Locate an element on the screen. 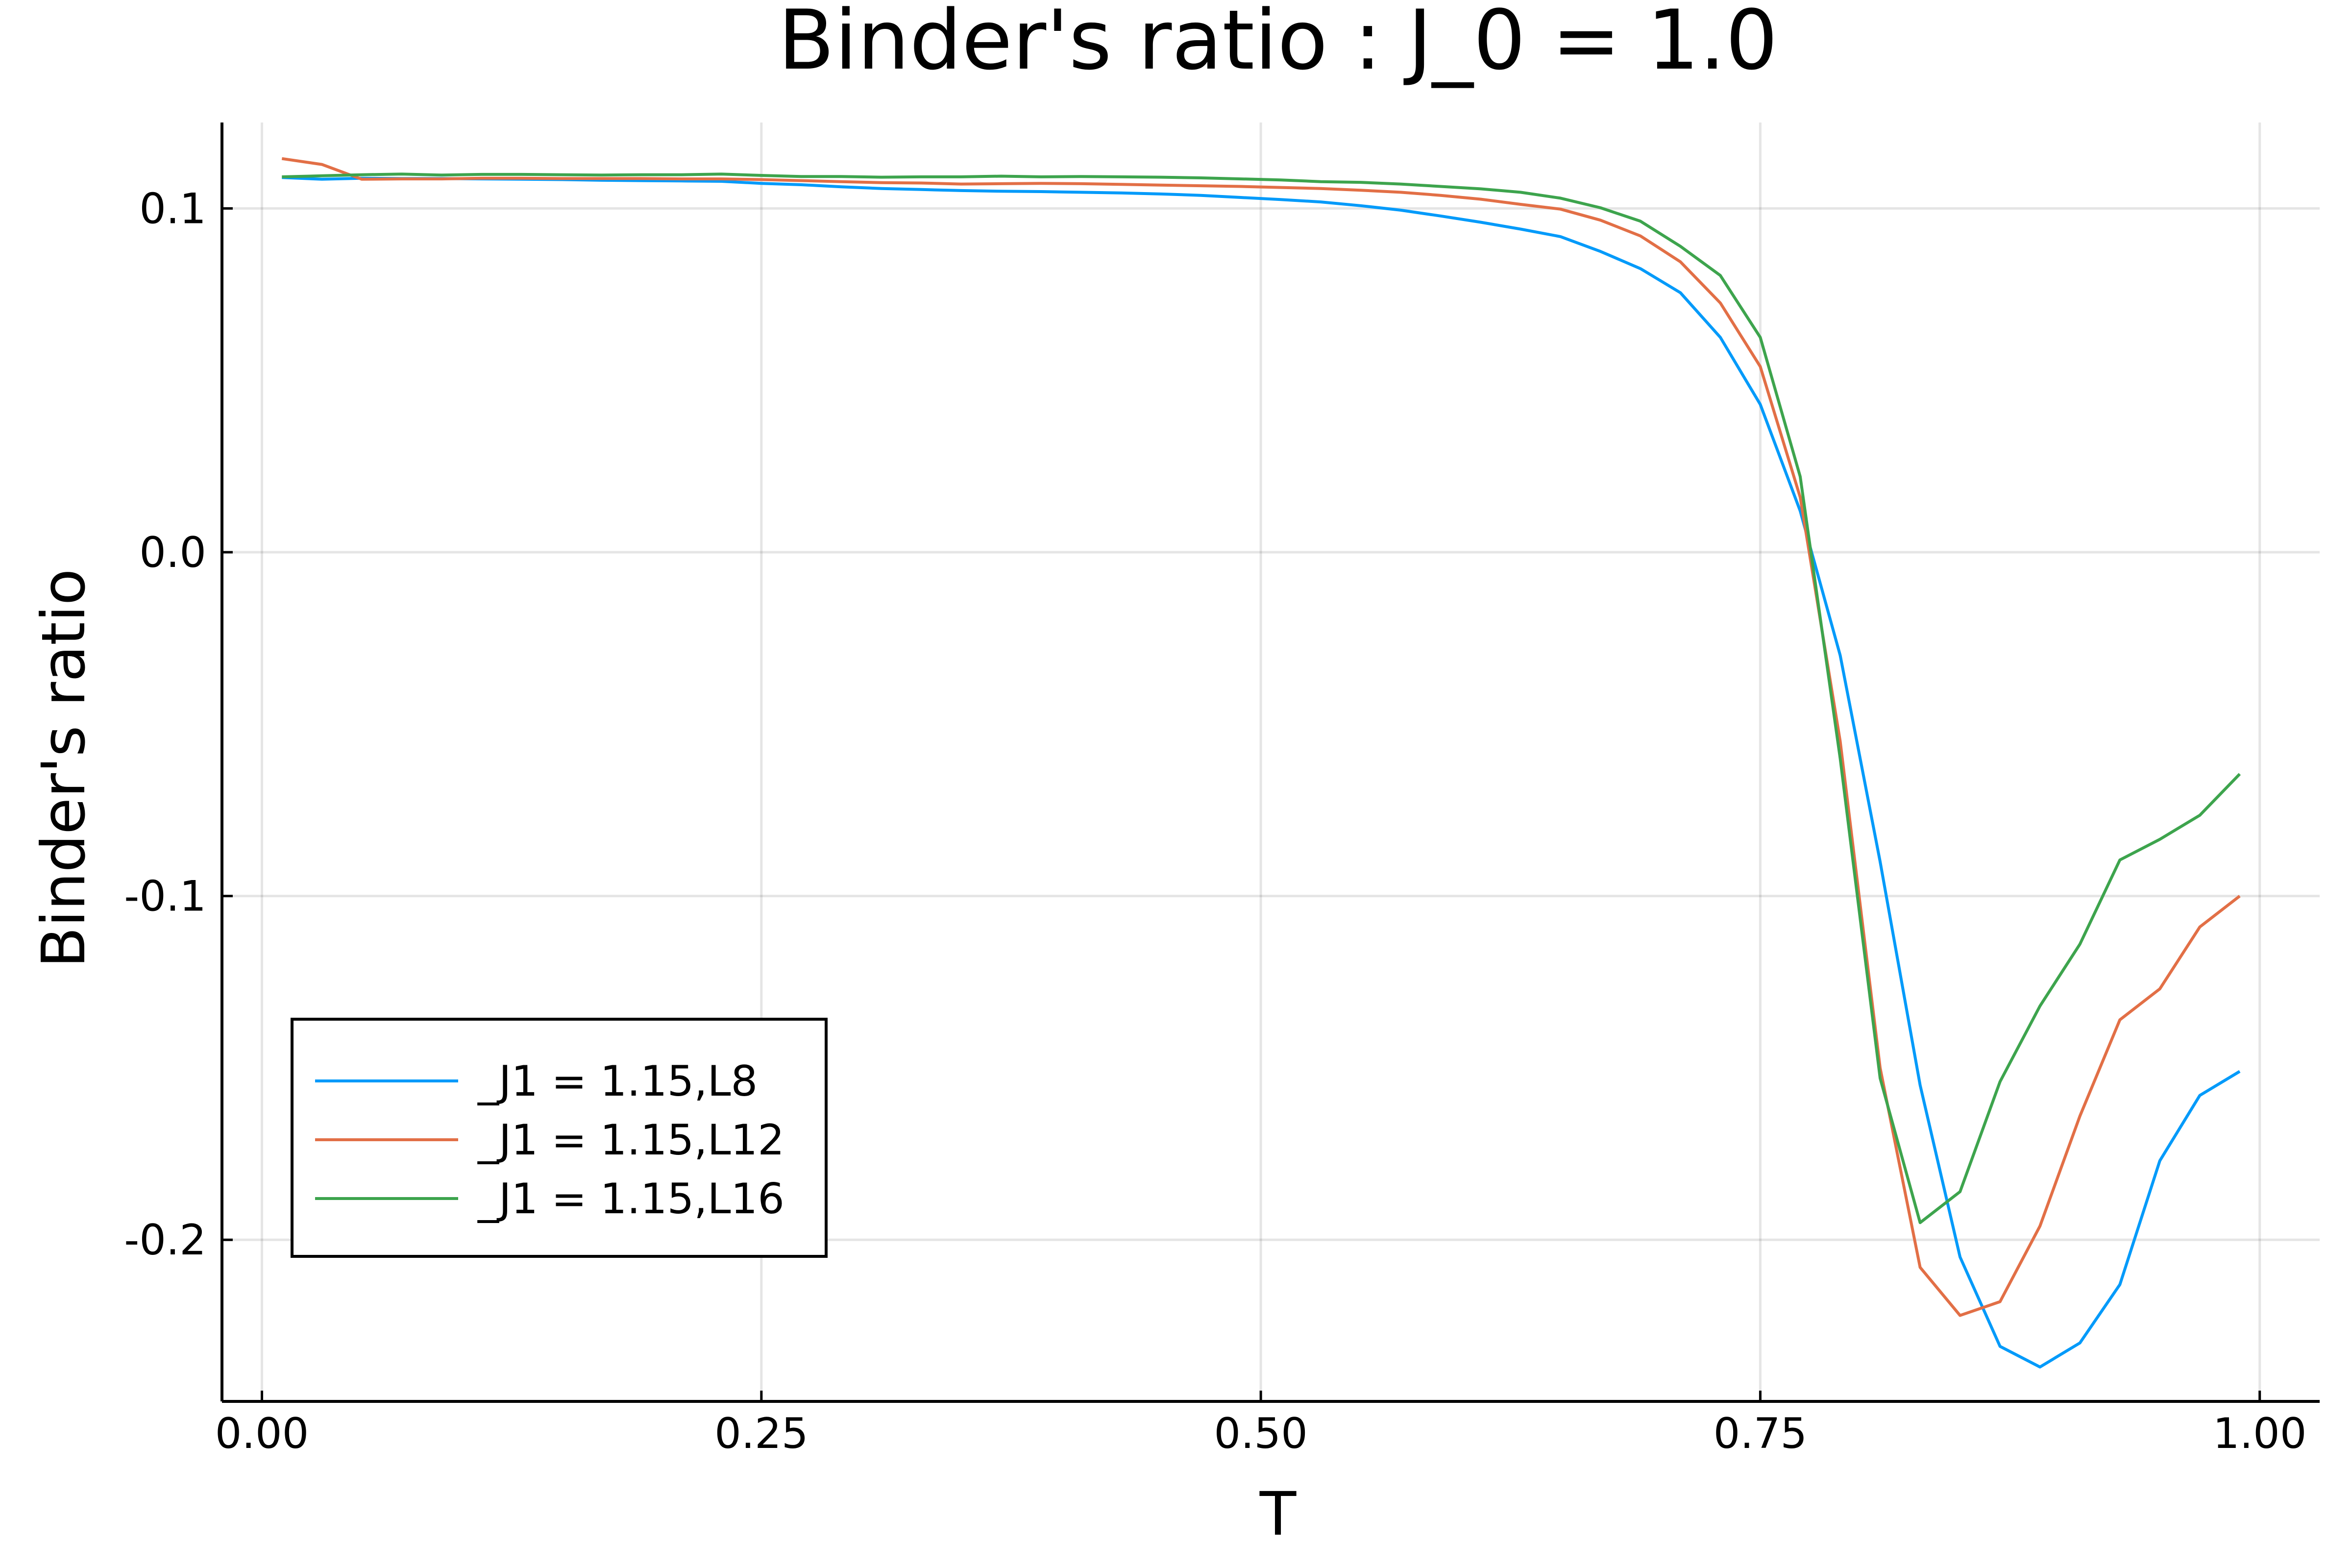 The image size is (2352, 1568). legend-label: _J1 = 1.15,L16 is located at coordinates (630, 1199).